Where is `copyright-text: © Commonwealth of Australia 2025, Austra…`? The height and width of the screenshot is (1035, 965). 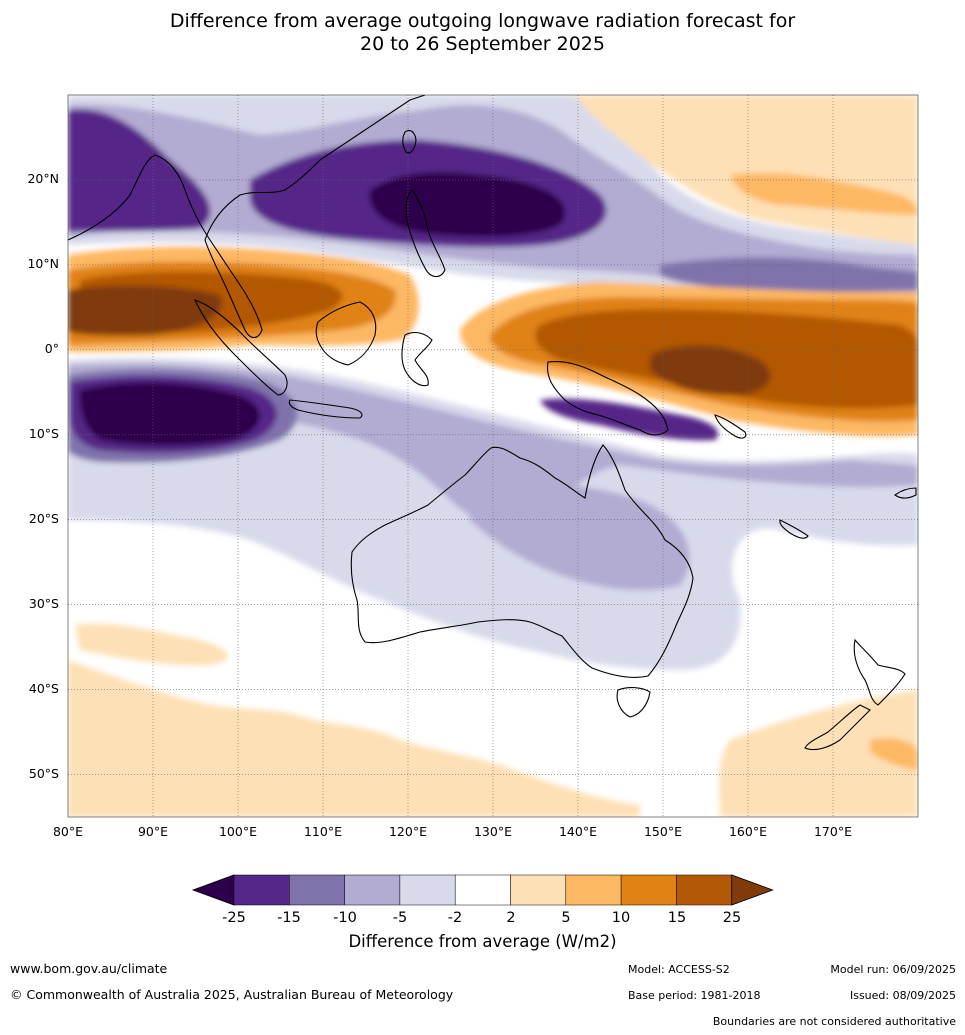 copyright-text: © Commonwealth of Australia 2025, Austra… is located at coordinates (232, 994).